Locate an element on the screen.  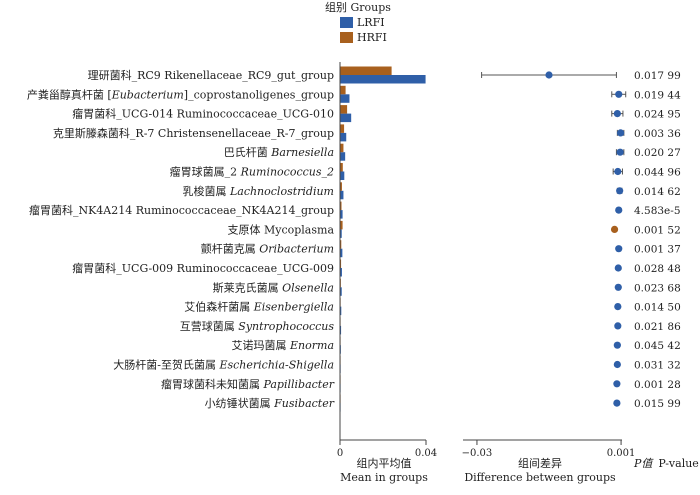
taxon-label: 艾伯森杆菌属 Eisenbergiella is located at coordinates (259, 307).